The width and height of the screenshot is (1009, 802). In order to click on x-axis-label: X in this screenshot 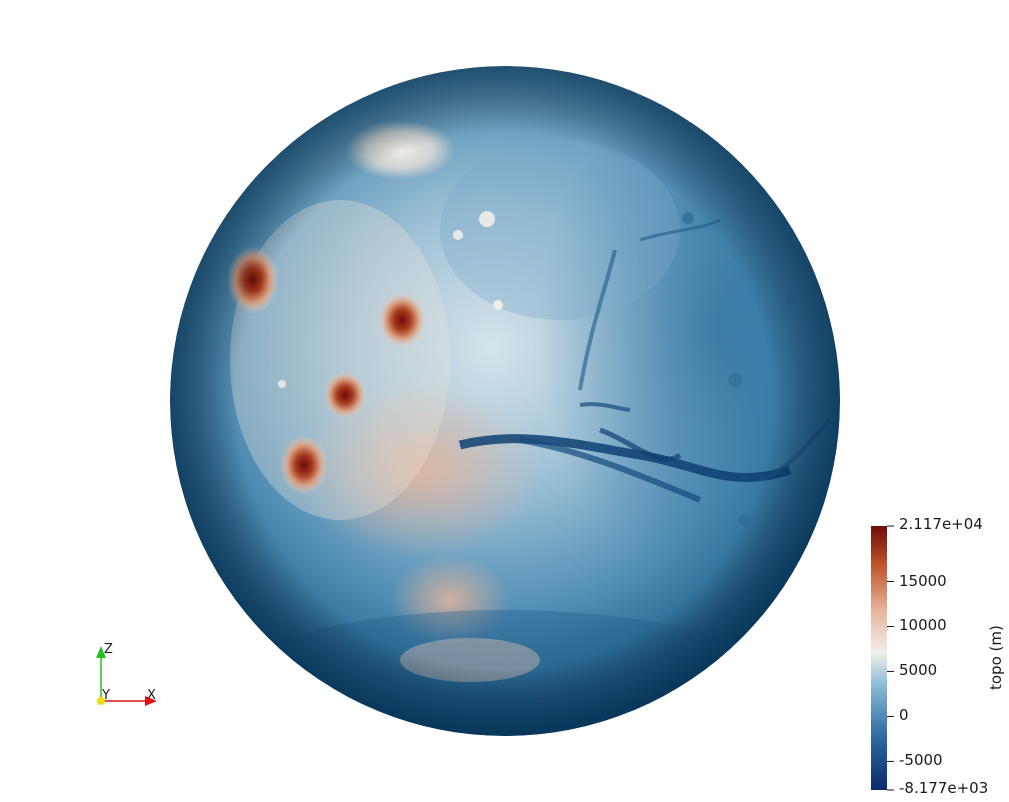, I will do `click(151, 695)`.